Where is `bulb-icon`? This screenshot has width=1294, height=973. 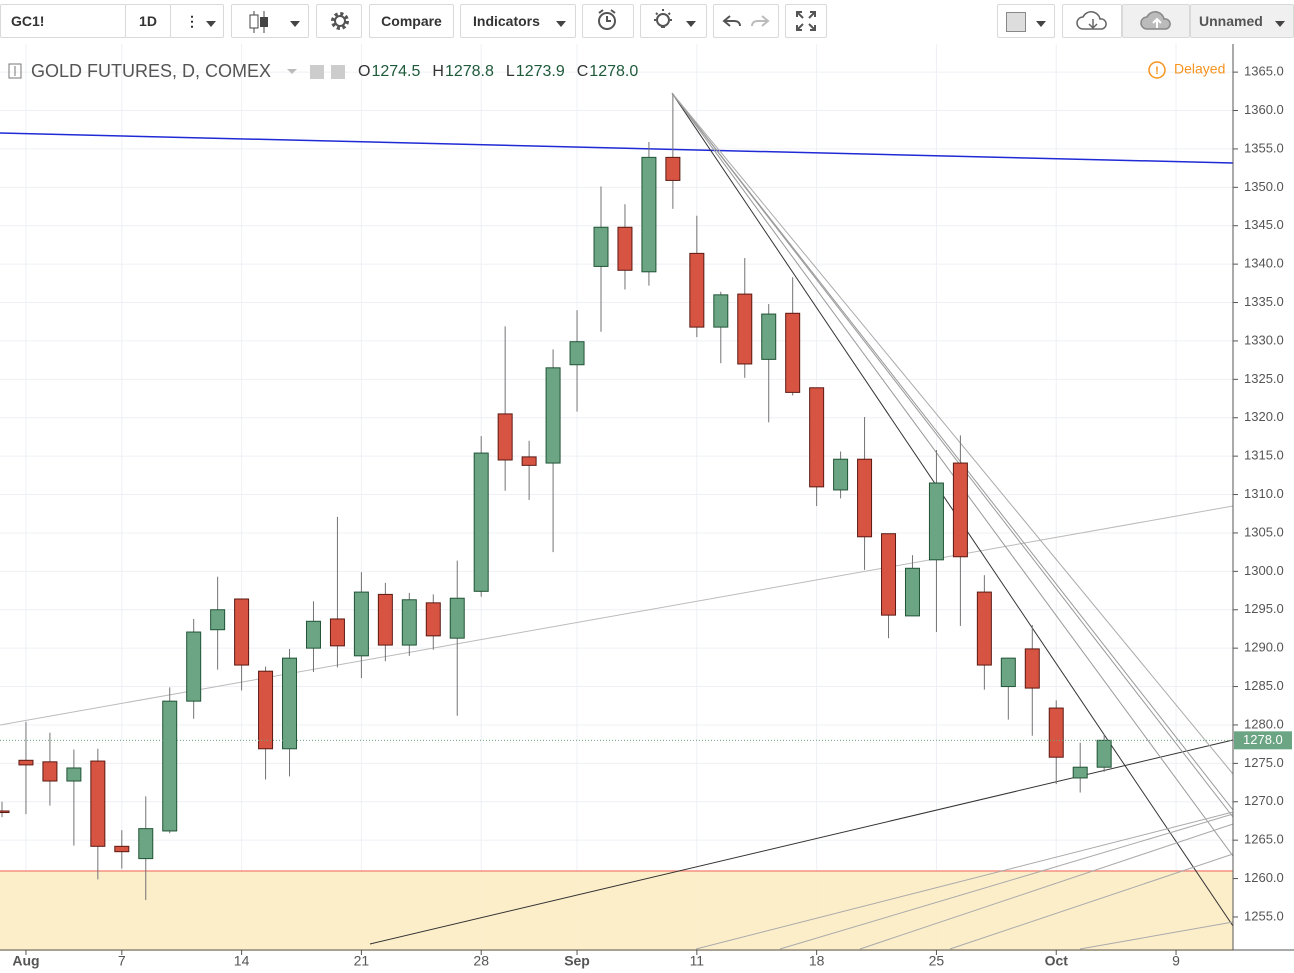 bulb-icon is located at coordinates (663, 18).